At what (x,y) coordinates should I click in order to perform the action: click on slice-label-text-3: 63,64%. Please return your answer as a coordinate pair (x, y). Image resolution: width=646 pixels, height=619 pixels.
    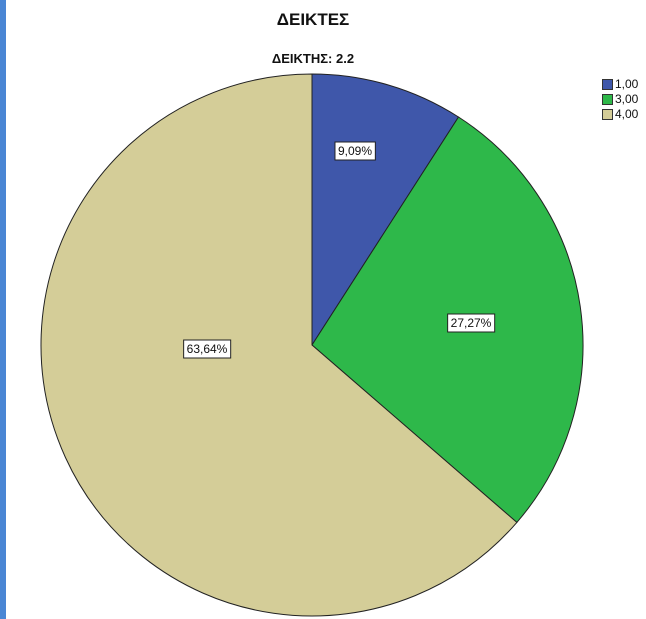
    Looking at the image, I should click on (207, 349).